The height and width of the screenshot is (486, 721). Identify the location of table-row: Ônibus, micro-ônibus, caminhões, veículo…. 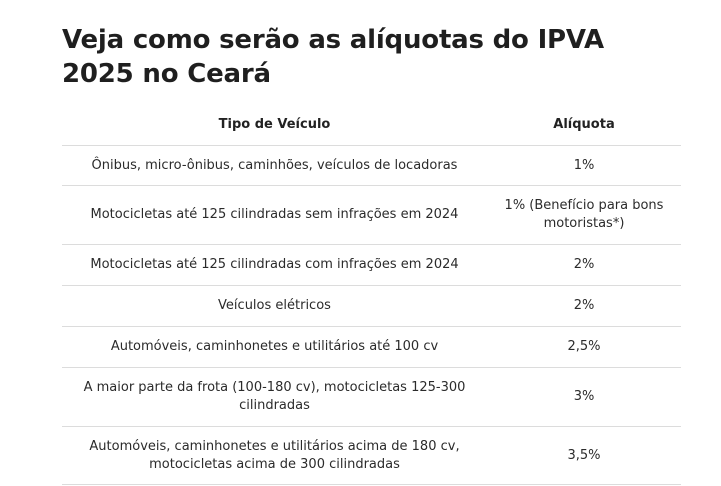
(371, 165).